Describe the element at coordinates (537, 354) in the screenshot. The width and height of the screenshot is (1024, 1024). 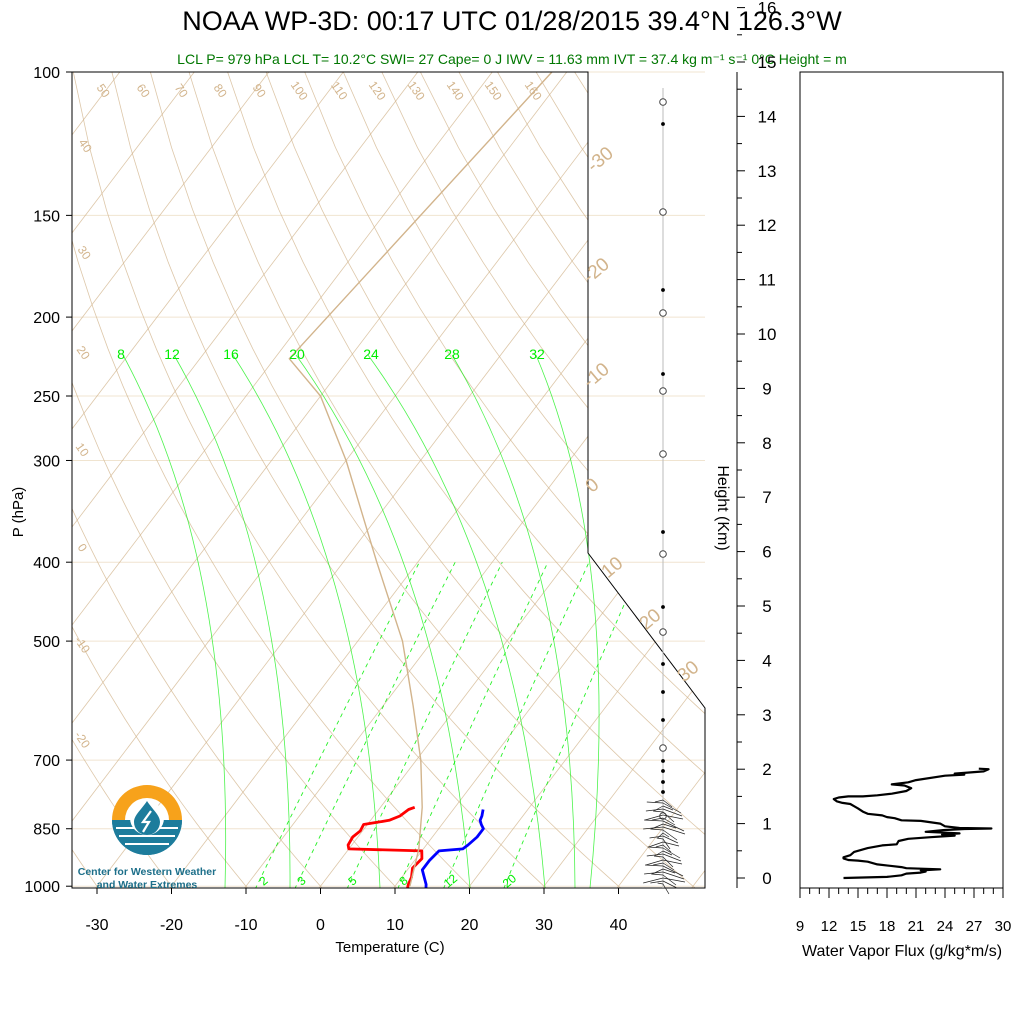
I see `mixing-ratio-label: 32` at that location.